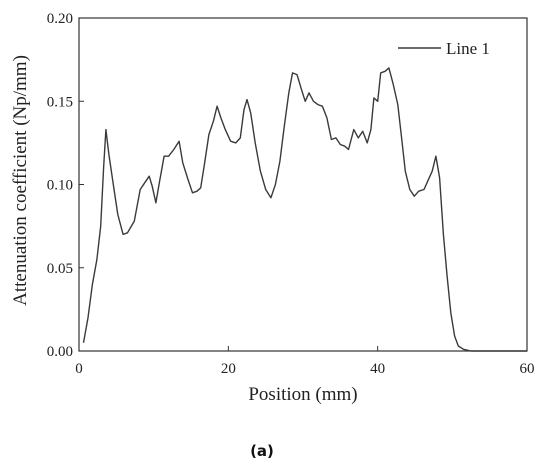 Image resolution: width=550 pixels, height=465 pixels. I want to click on y-tick-label: 0.05, so click(60, 269).